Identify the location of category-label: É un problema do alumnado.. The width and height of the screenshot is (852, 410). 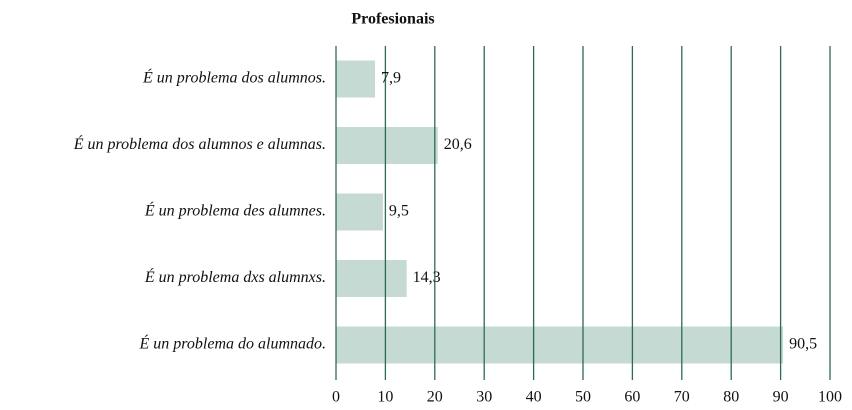
(232, 343).